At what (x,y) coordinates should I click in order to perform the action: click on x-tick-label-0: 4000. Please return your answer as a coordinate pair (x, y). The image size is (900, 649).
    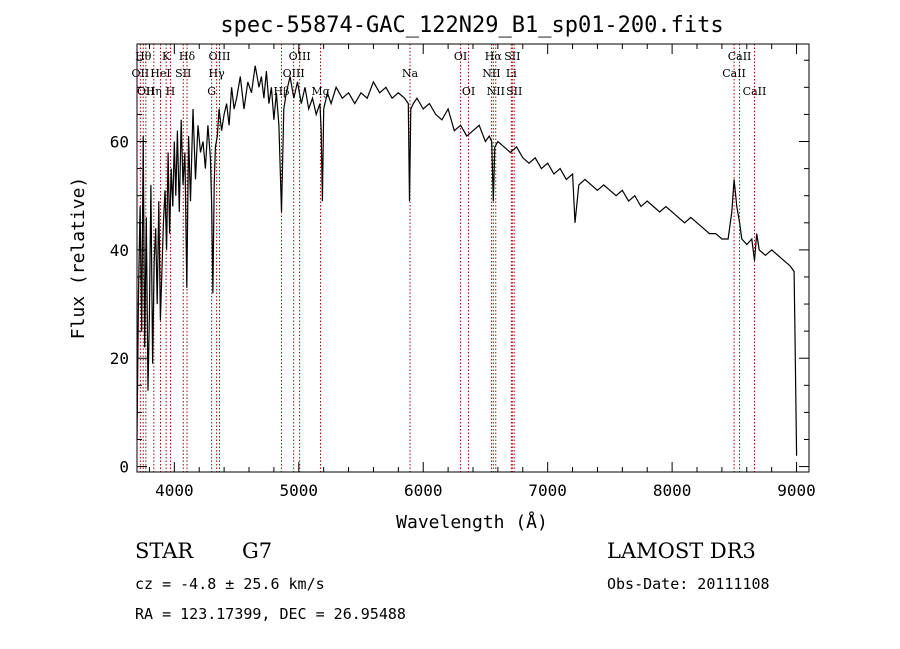
    Looking at the image, I should click on (174, 490).